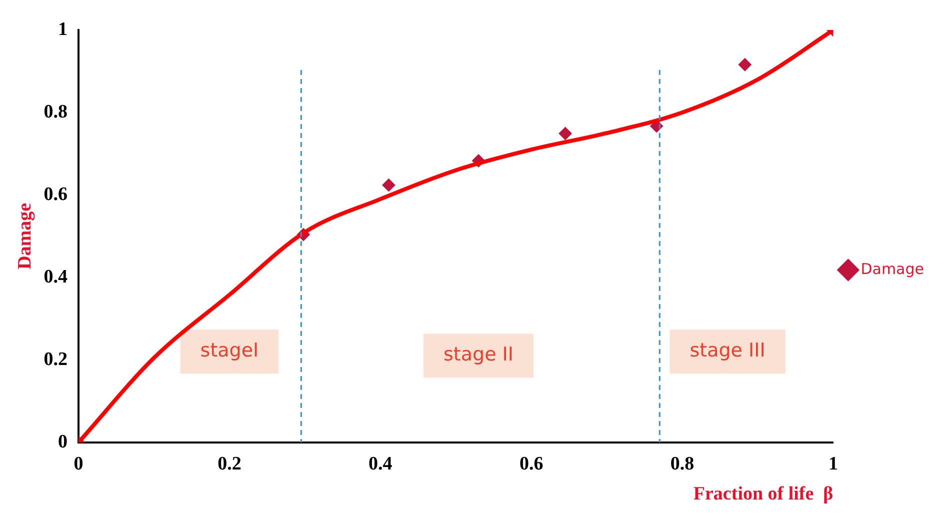  I want to click on y-tick-label: 0.8, so click(56, 111).